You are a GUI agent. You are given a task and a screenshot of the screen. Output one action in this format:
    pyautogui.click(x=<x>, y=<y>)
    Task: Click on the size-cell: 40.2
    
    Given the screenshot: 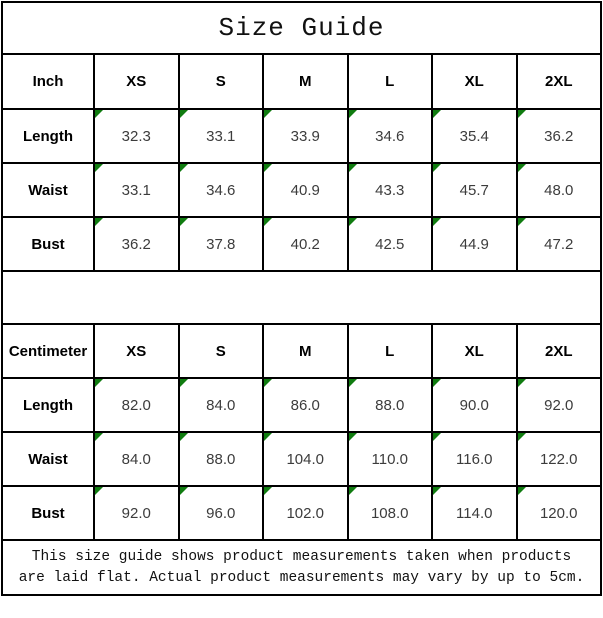 What is the action you would take?
    pyautogui.click(x=305, y=244)
    